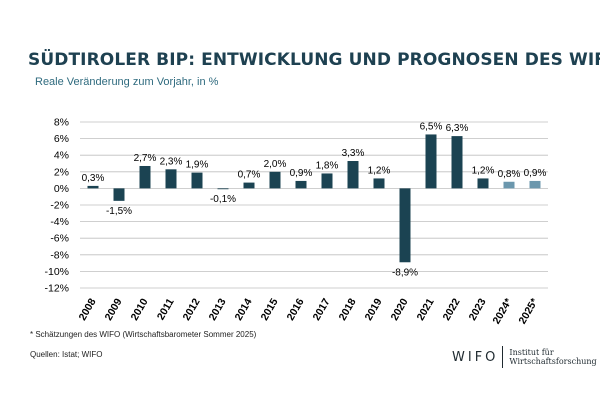 This screenshot has width=600, height=400. I want to click on data-label: -1,5%, so click(119, 211).